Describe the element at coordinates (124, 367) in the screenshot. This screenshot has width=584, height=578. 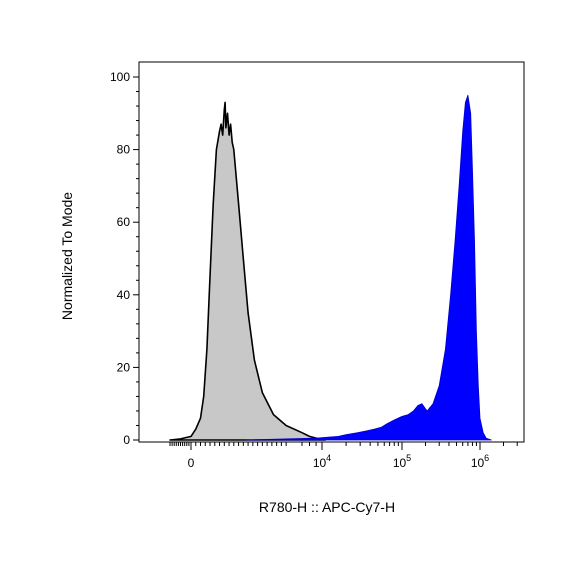
I see `y-tick-label: 20` at that location.